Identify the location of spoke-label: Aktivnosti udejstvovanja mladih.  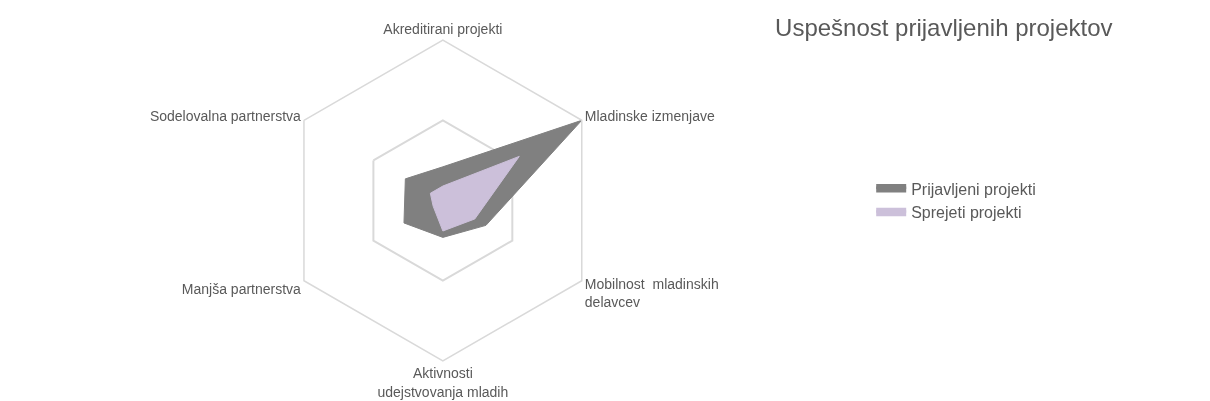
(443, 382).